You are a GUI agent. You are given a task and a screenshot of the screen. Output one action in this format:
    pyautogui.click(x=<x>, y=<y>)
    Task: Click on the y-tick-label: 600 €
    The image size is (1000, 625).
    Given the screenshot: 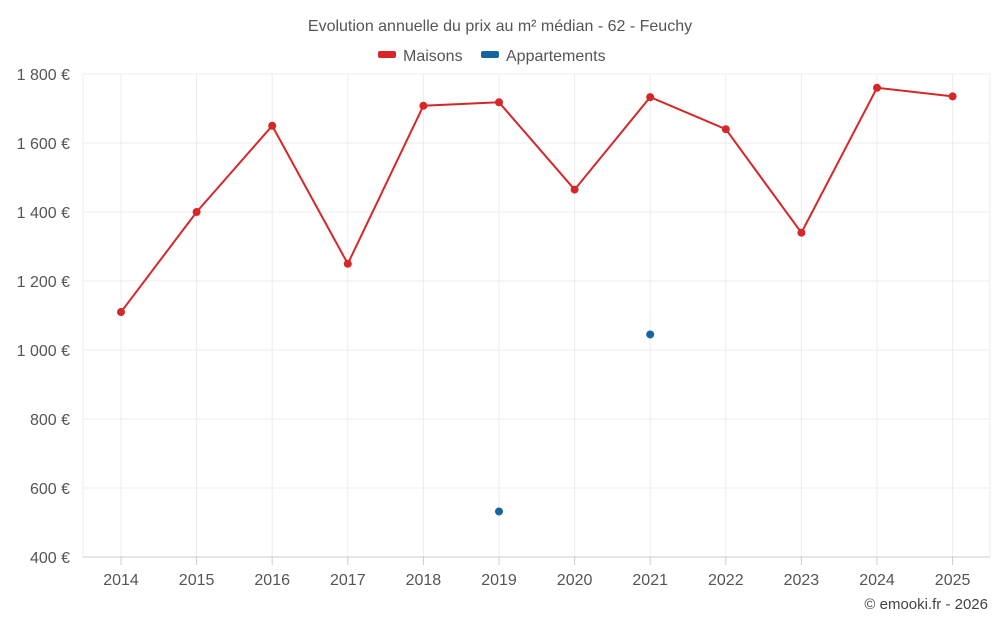 What is the action you would take?
    pyautogui.click(x=50, y=489)
    